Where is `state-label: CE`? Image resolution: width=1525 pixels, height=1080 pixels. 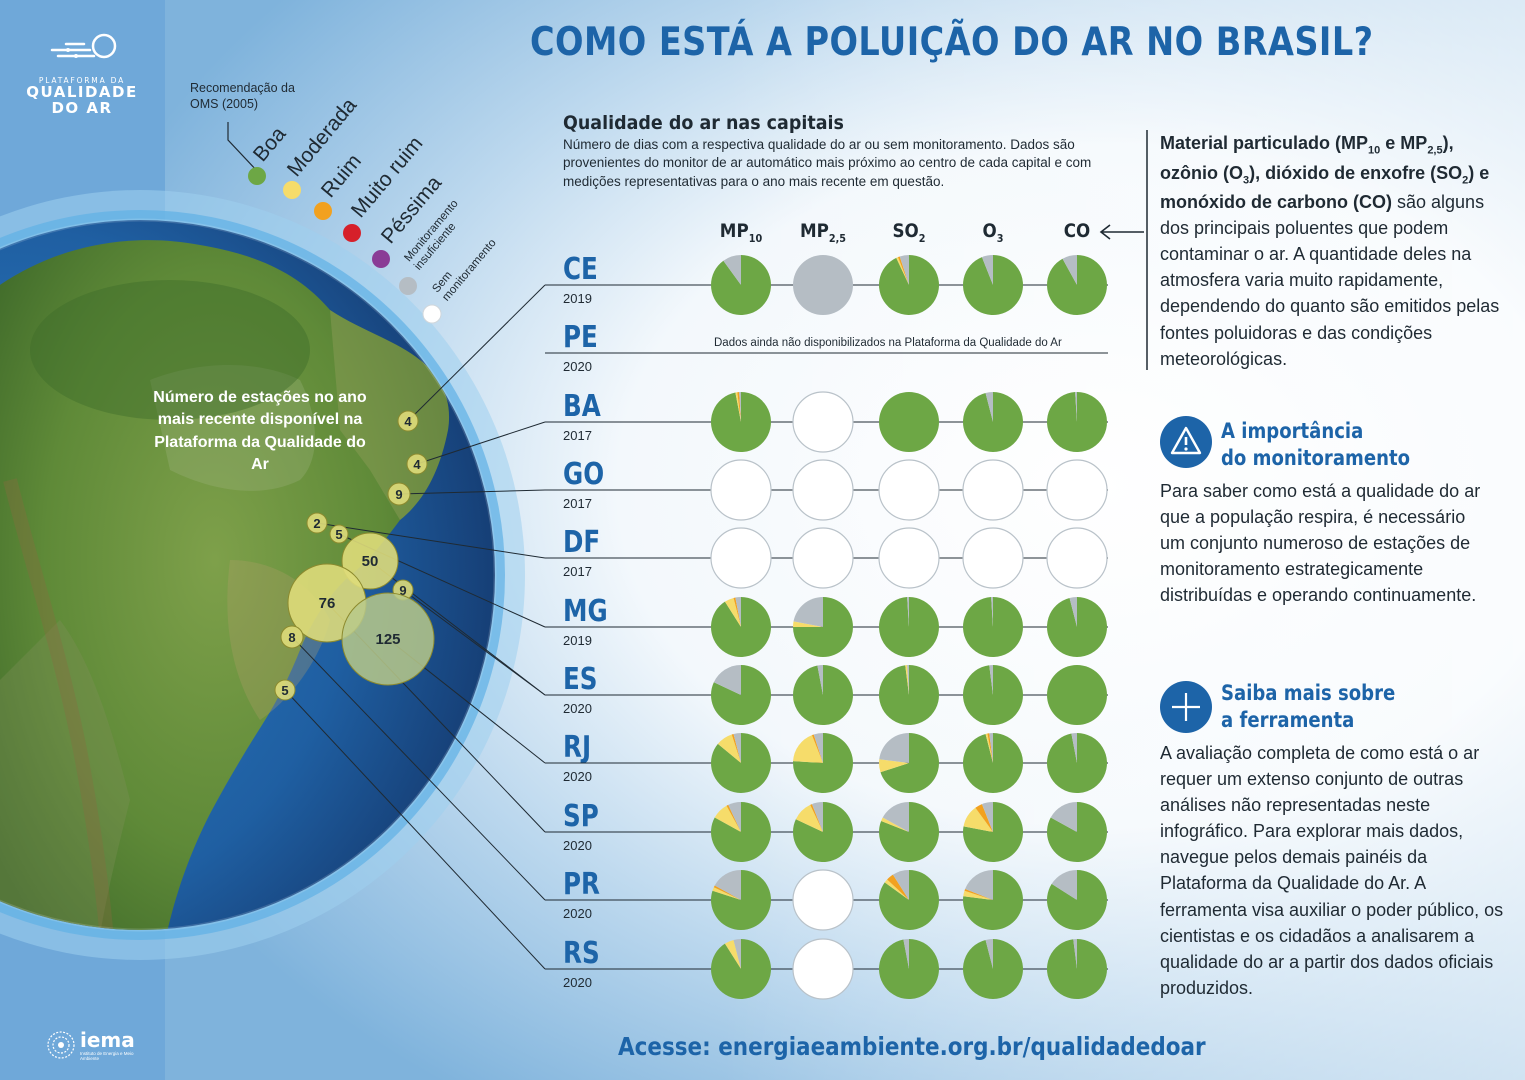
state-label: CE is located at coordinates (580, 269).